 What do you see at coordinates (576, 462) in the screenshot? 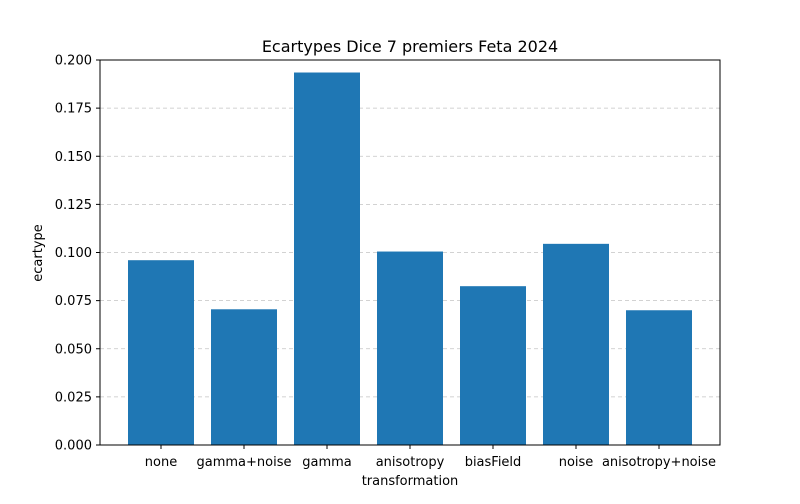
I see `x-tick-label: noise` at bounding box center [576, 462].